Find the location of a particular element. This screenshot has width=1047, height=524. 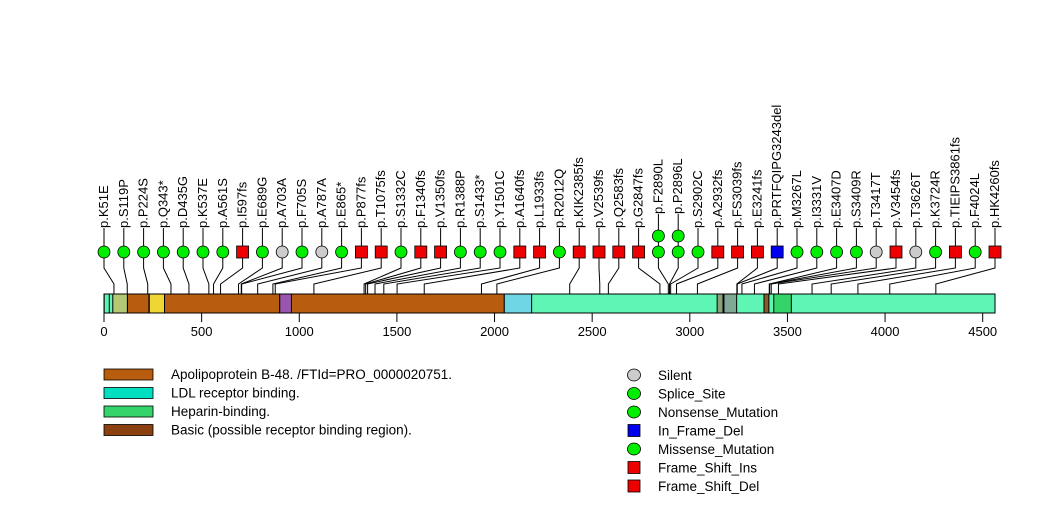

mutation-label: p.S1433* is located at coordinates (479, 202).